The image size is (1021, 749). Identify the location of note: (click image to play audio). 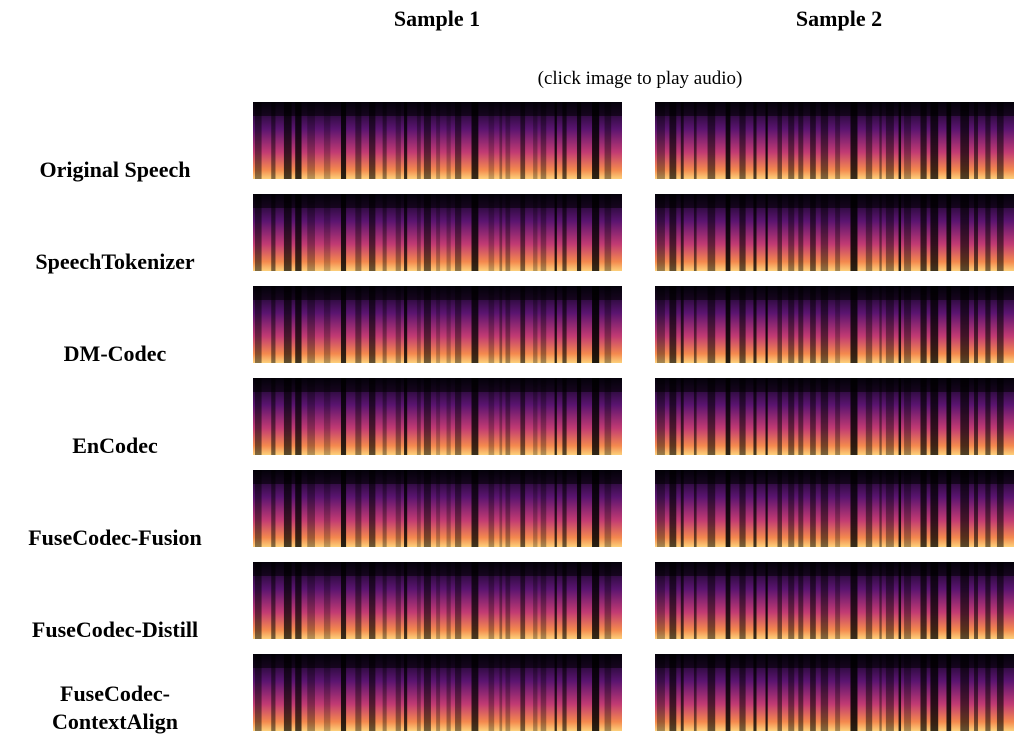
(640, 78).